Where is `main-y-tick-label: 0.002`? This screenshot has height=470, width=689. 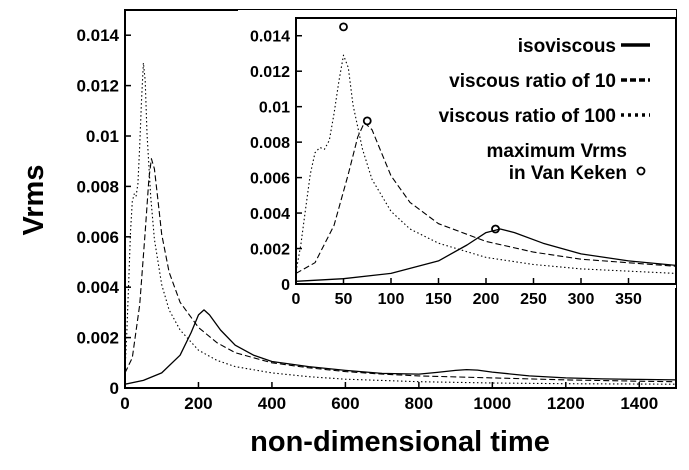 main-y-tick-label: 0.002 is located at coordinates (97, 338).